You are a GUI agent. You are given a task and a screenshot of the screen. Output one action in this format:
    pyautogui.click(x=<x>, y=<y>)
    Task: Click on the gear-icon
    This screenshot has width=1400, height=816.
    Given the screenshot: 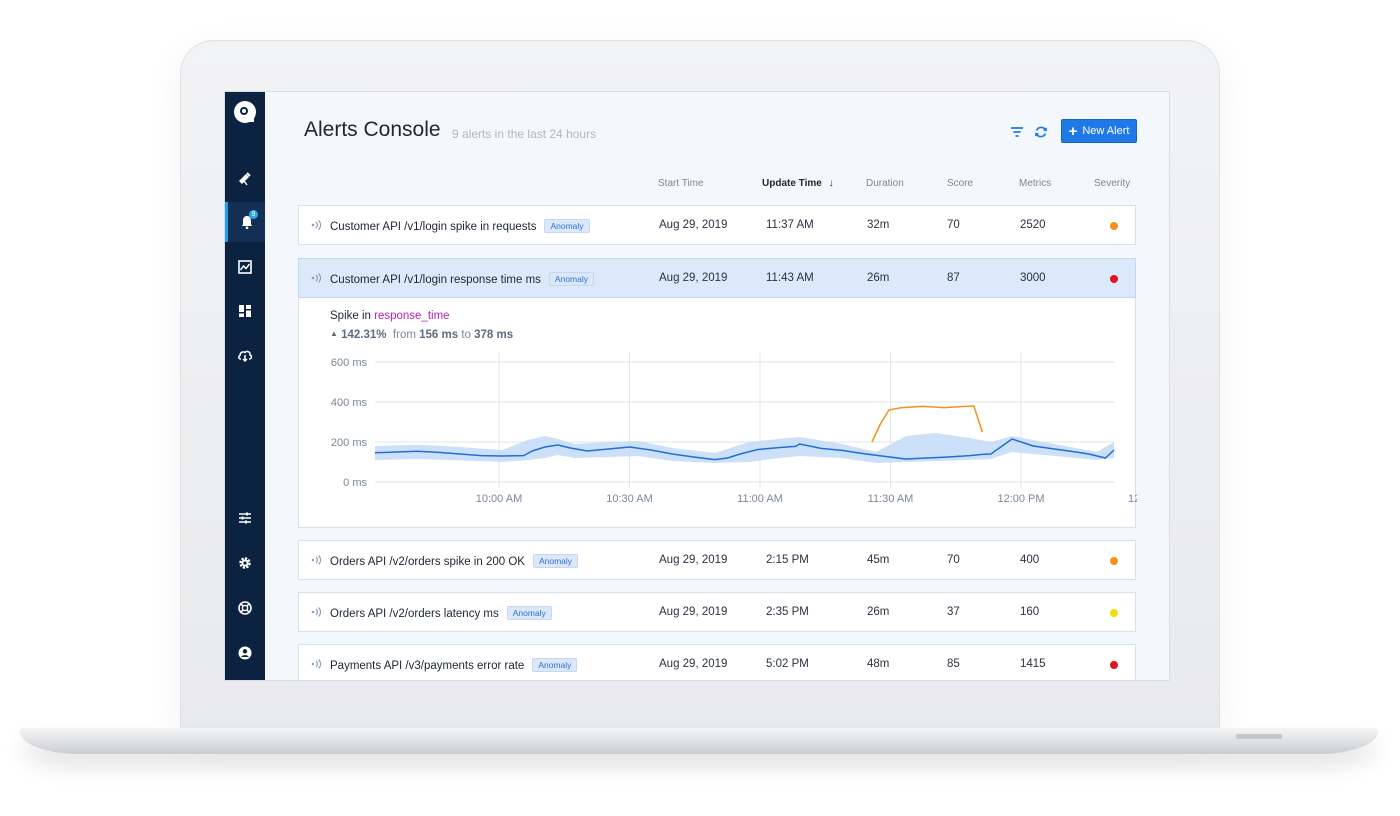 What is the action you would take?
    pyautogui.click(x=245, y=563)
    